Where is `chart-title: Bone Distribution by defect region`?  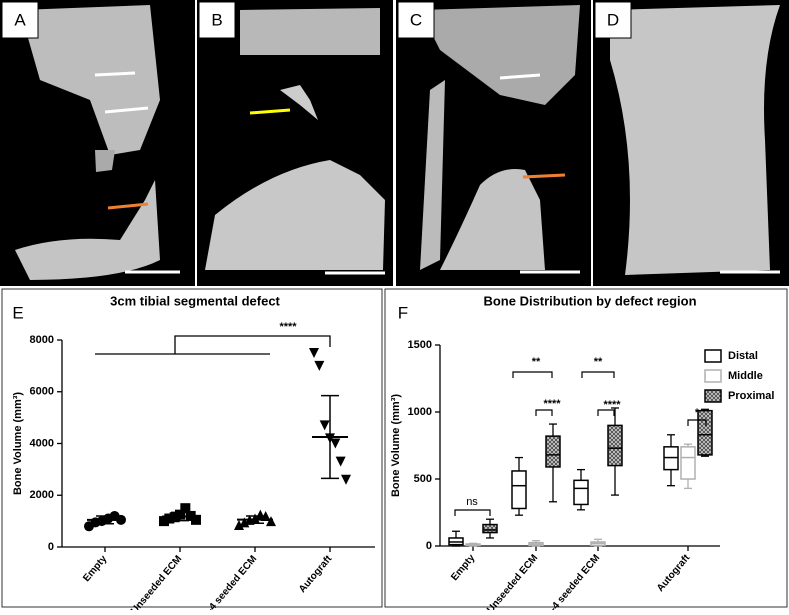
chart-title: Bone Distribution by defect region is located at coordinates (589, 300).